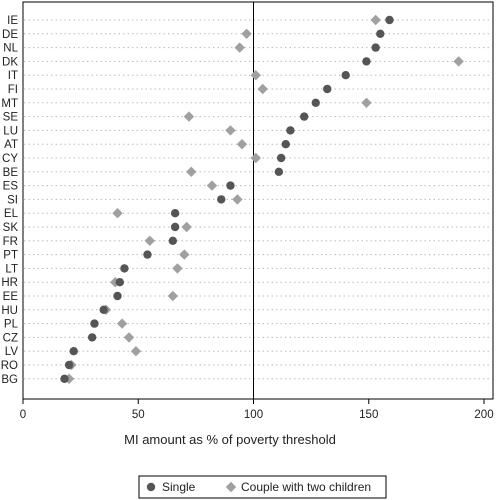 The width and height of the screenshot is (499, 500). I want to click on marker-single-cy, so click(281, 158).